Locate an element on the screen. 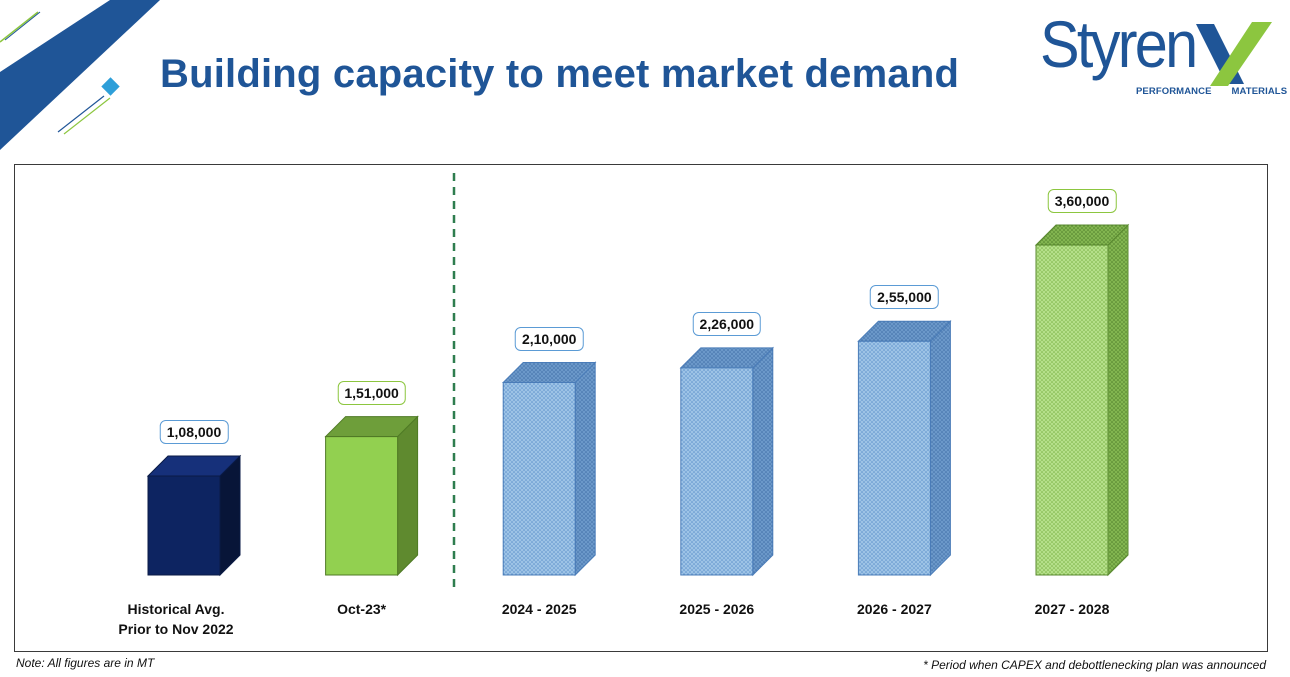 The width and height of the screenshot is (1290, 677). category-label: 2027 - 2028 is located at coordinates (1072, 609).